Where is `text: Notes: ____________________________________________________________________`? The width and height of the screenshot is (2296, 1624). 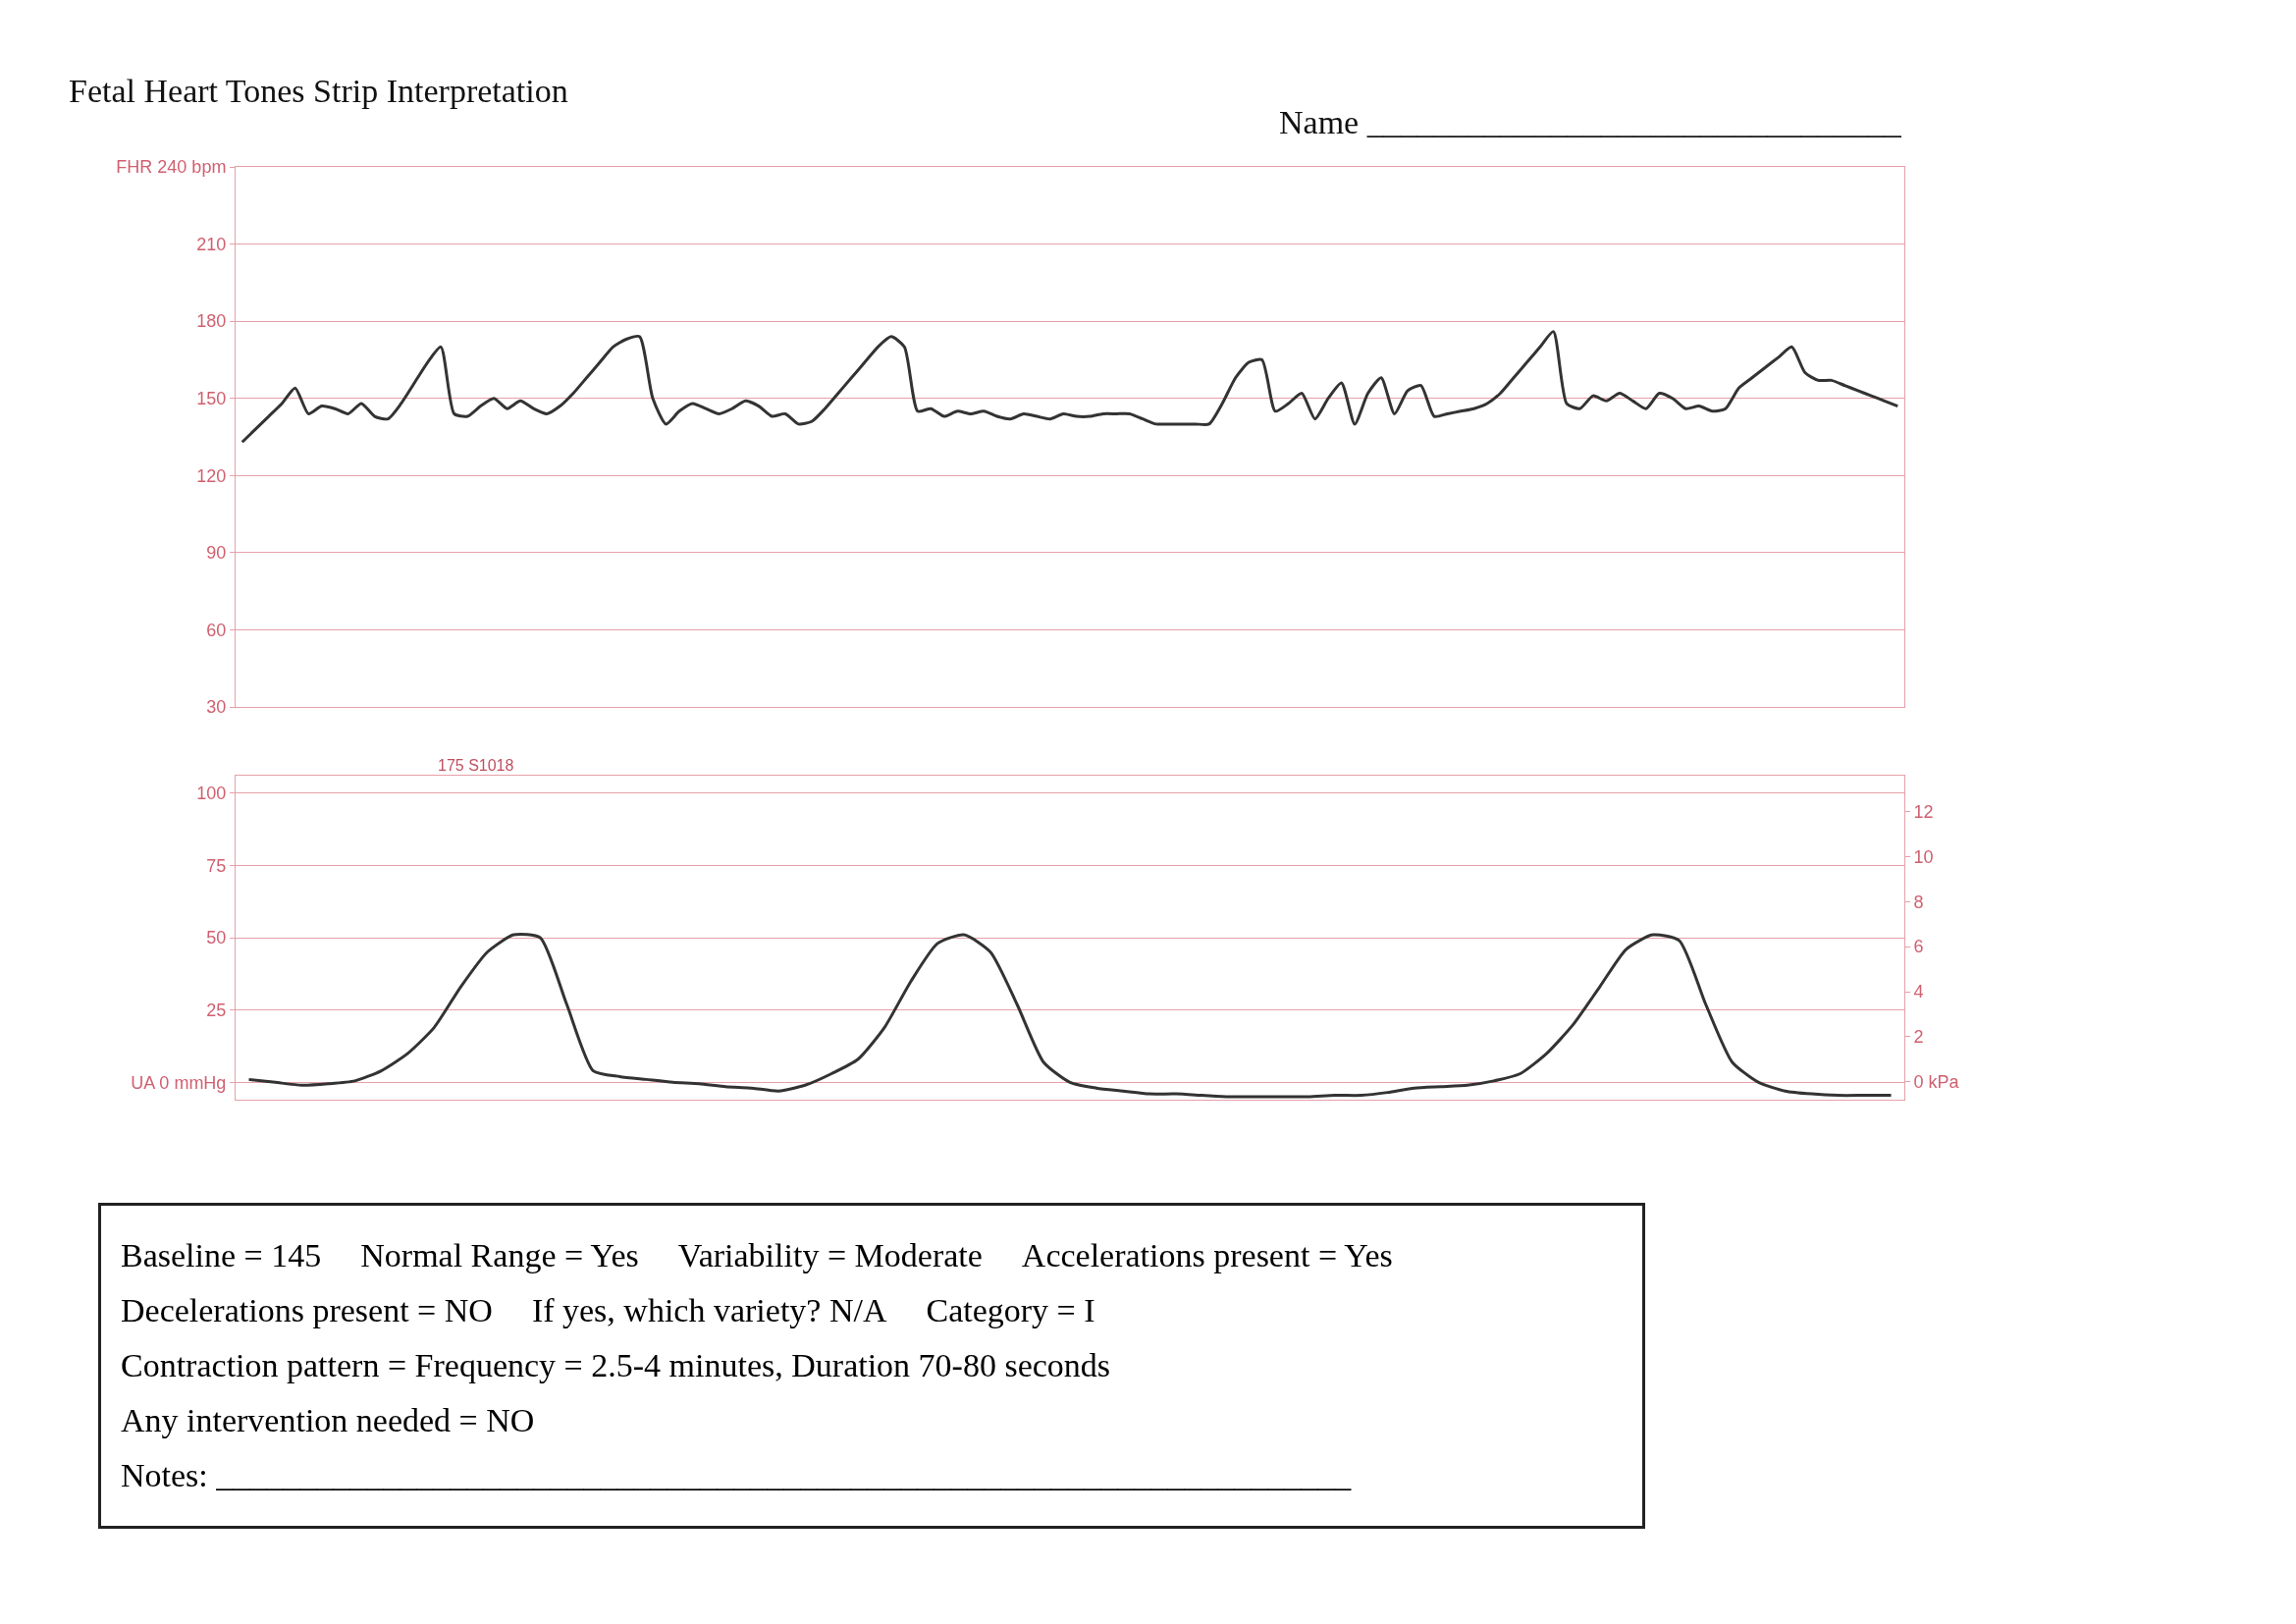
text: Notes: ____________________________________________________________________ is located at coordinates (736, 1475).